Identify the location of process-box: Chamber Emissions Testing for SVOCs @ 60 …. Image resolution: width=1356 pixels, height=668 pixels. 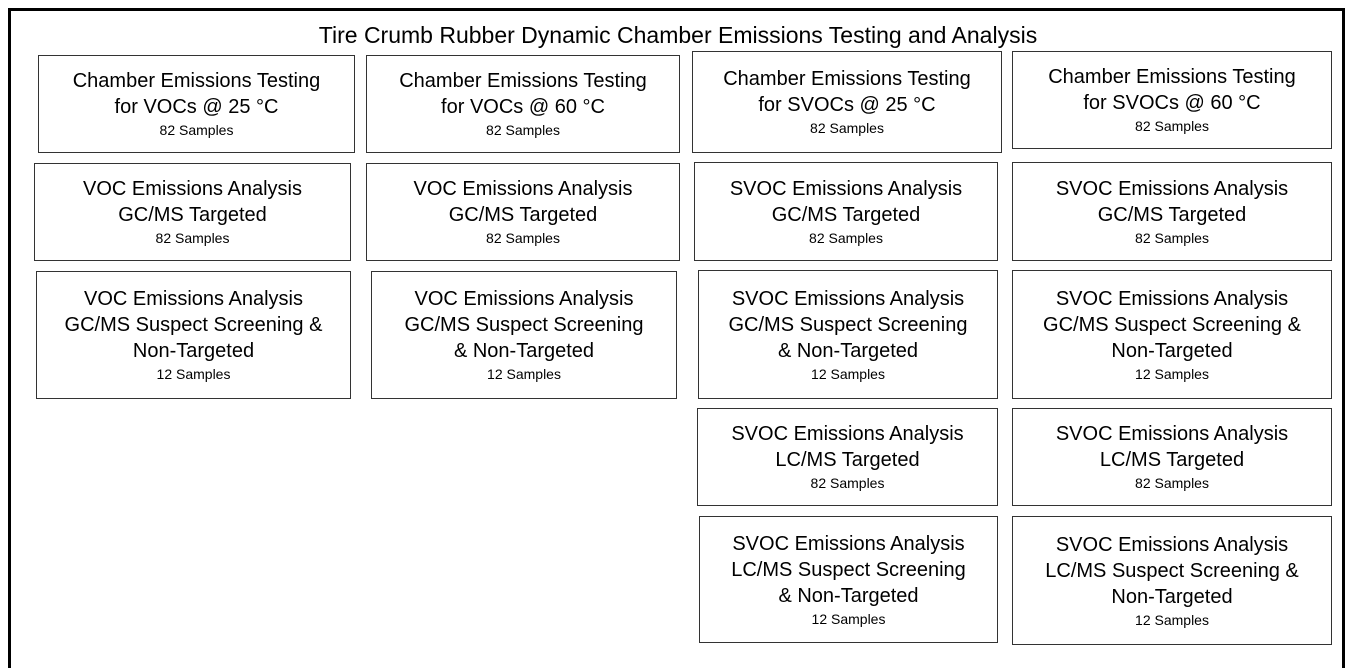
(1172, 100).